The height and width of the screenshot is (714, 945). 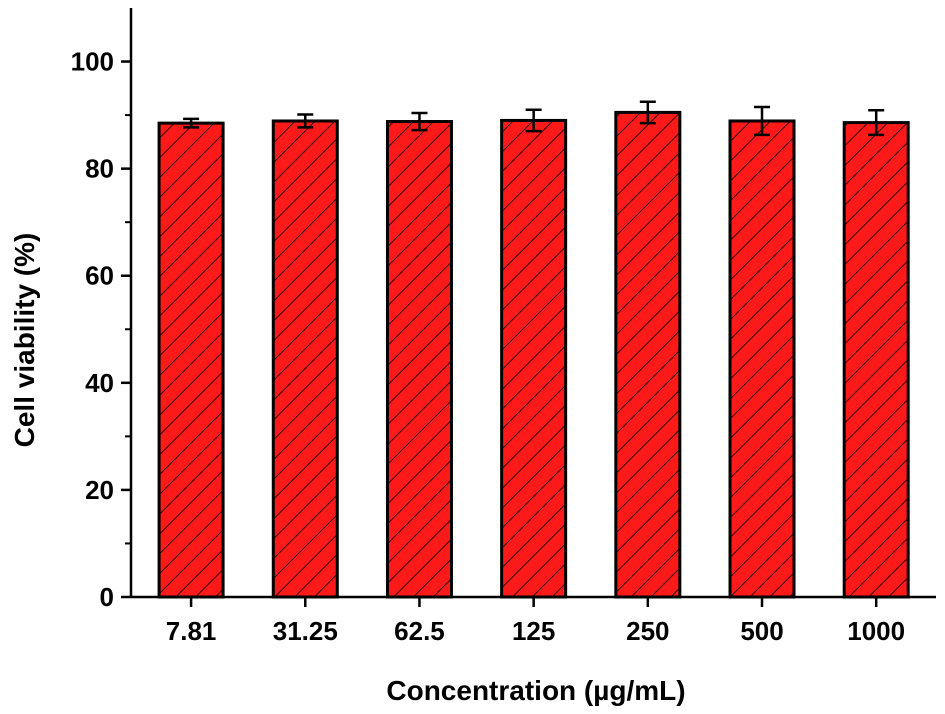 What do you see at coordinates (99, 383) in the screenshot?
I see `y-tick-label: 40` at bounding box center [99, 383].